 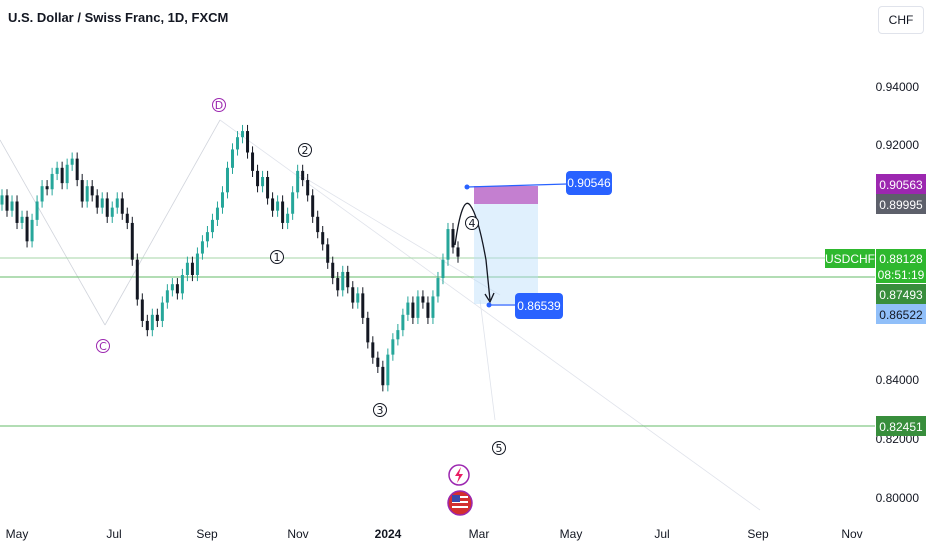 What do you see at coordinates (472, 223) in the screenshot?
I see `wave-label-4: 4` at bounding box center [472, 223].